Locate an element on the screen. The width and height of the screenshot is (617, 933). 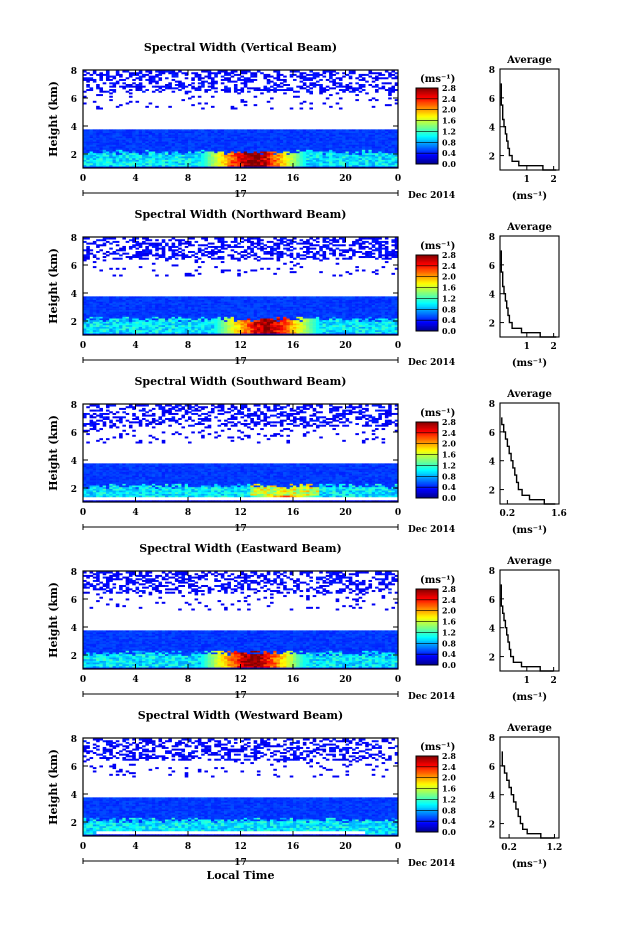
average-y-tick-label: 2 is located at coordinates (492, 158).